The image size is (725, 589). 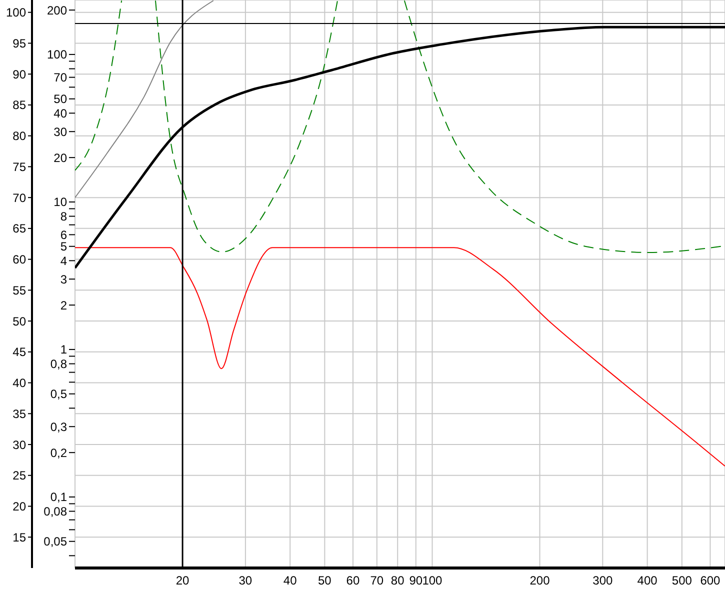 What do you see at coordinates (416, 581) in the screenshot?
I see `x-tick-label: 90` at bounding box center [416, 581].